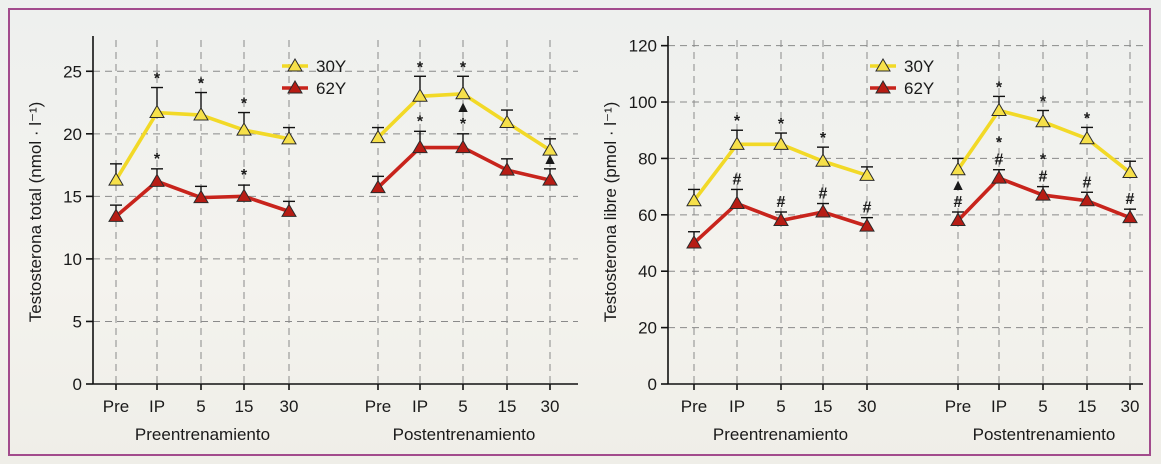 The height and width of the screenshot is (464, 1161). What do you see at coordinates (912, 209) in the screenshot?
I see `series-62Y` at bounding box center [912, 209].